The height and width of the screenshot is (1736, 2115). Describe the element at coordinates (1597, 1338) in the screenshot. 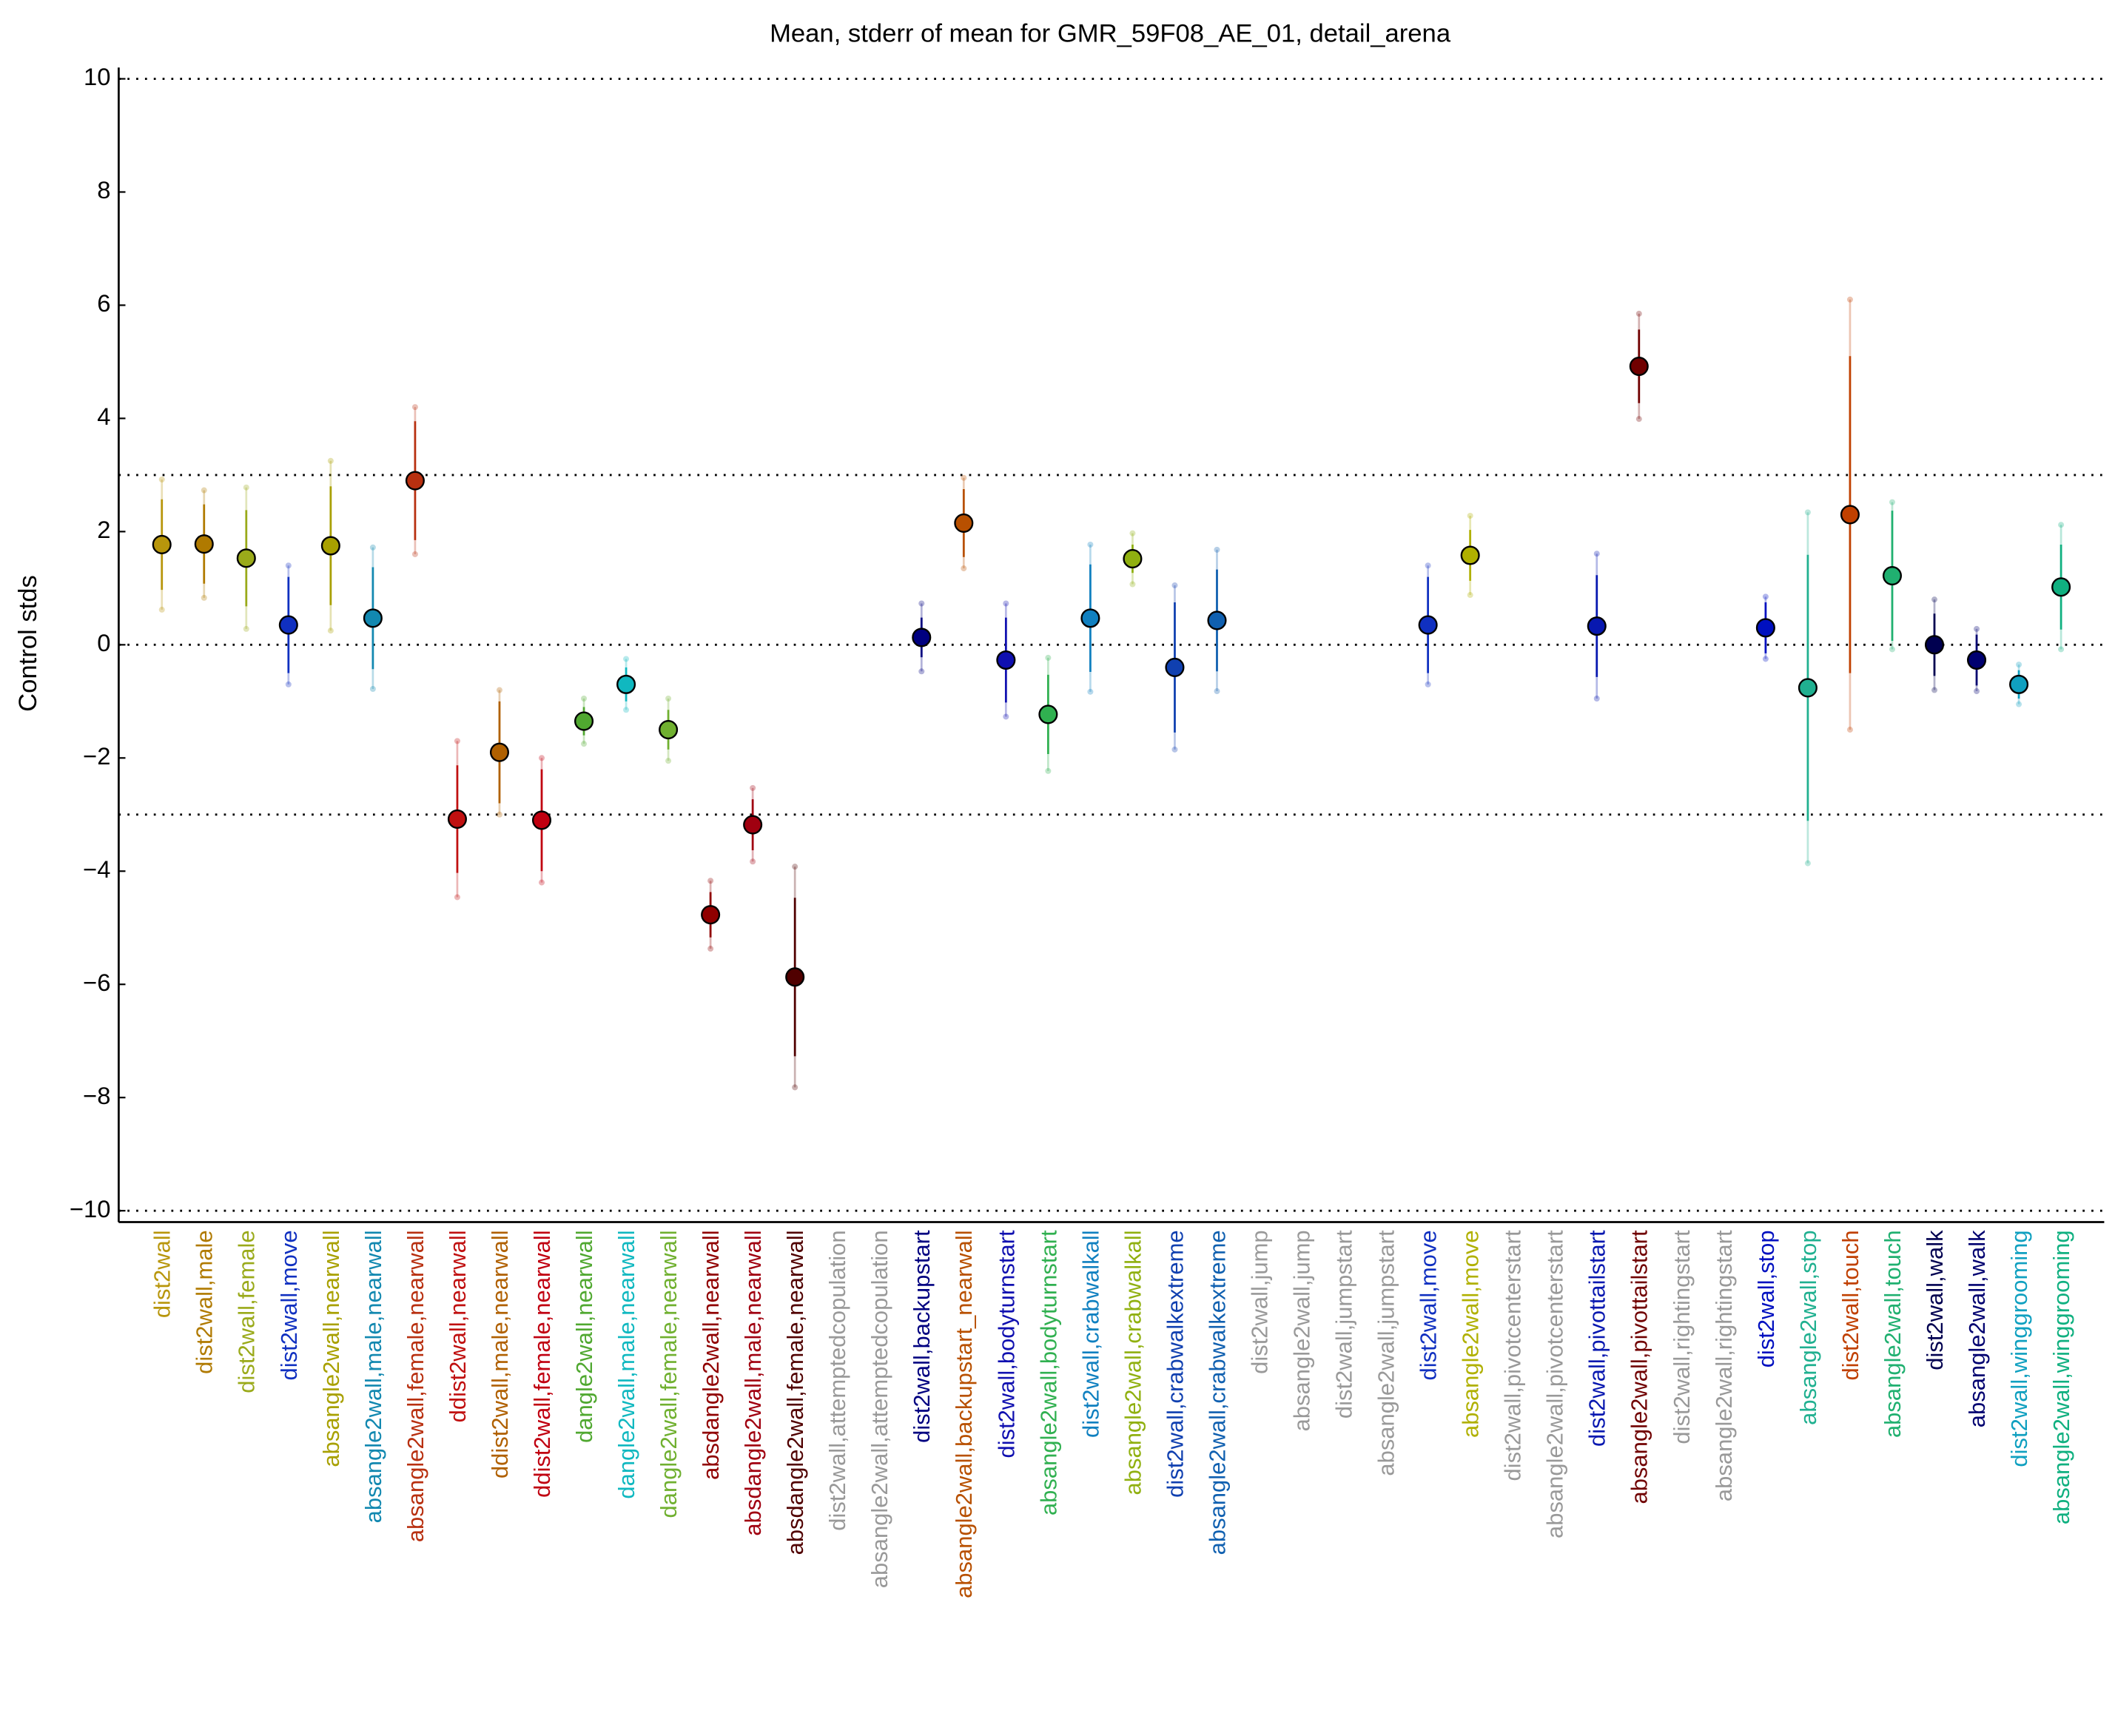

I see `x-tick-label: dist2wall,pivottailstart` at that location.